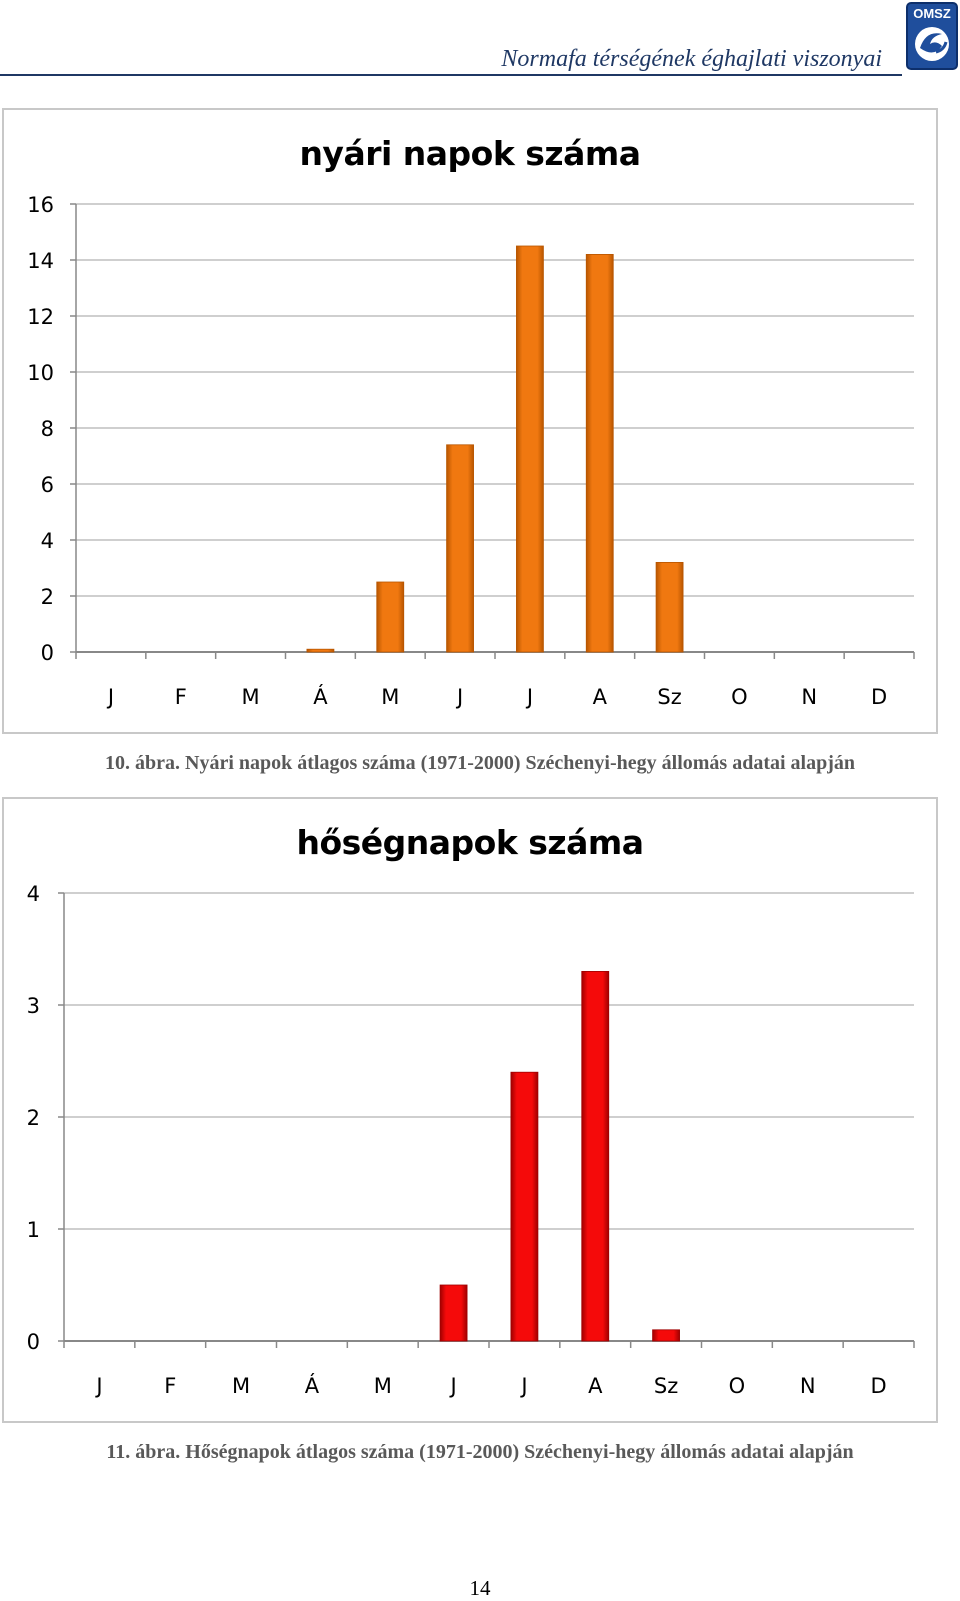  I want to click on page-number: 14, so click(480, 1588).